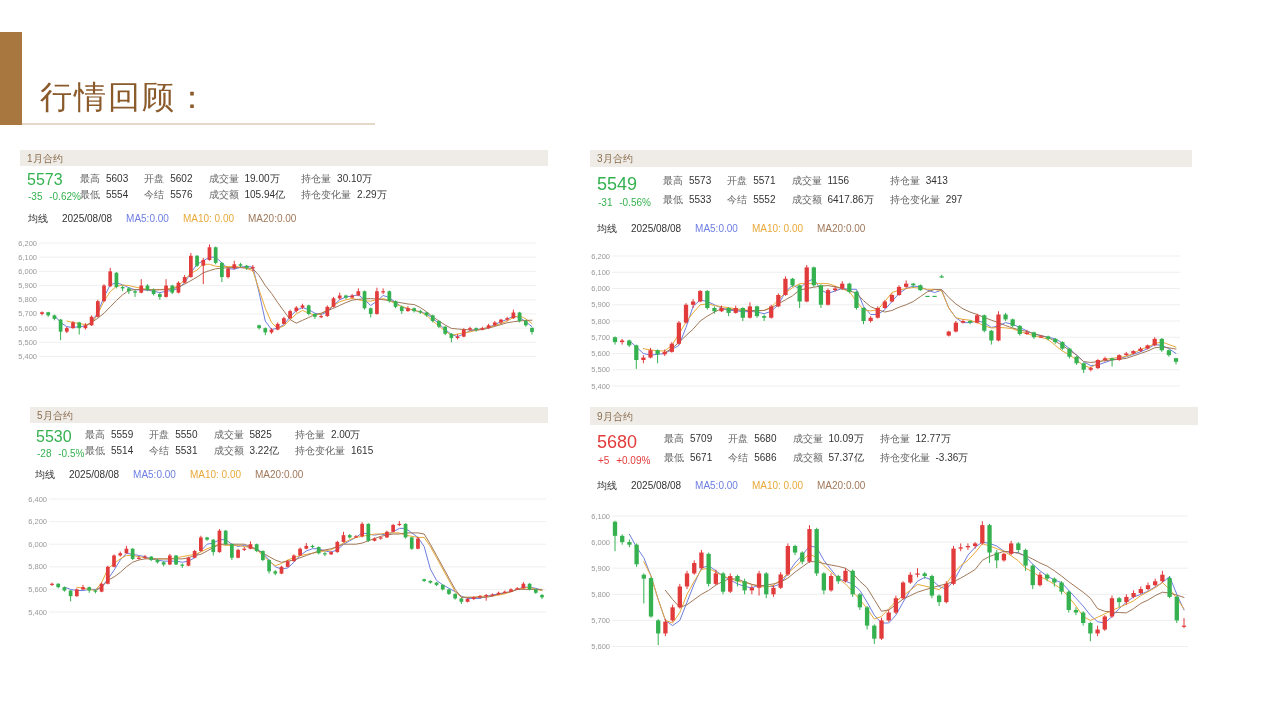 This screenshot has width=1280, height=720. Describe the element at coordinates (54, 436) in the screenshot. I see `text: 5530` at that location.